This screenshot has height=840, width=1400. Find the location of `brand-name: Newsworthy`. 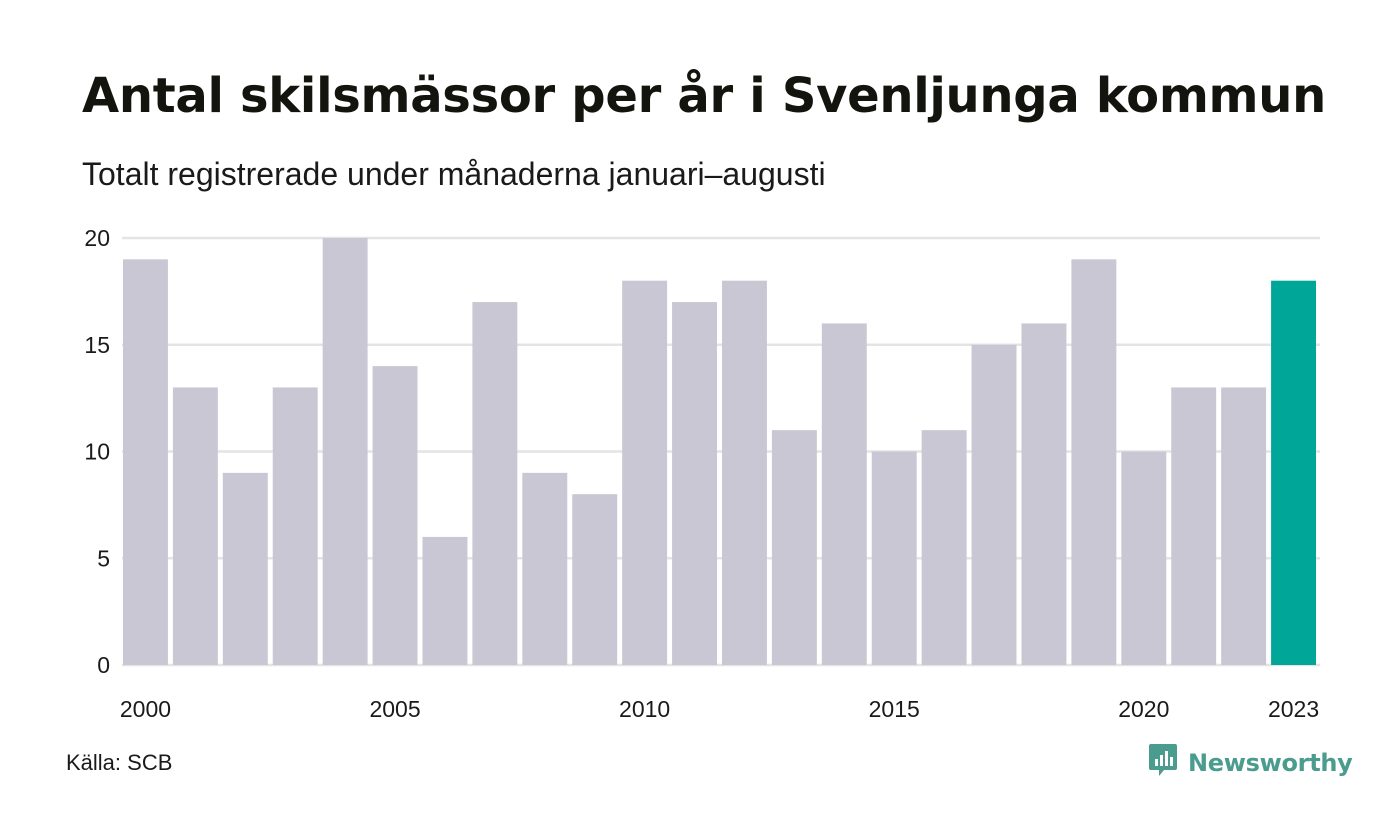

brand-name: Newsworthy is located at coordinates (1270, 762).